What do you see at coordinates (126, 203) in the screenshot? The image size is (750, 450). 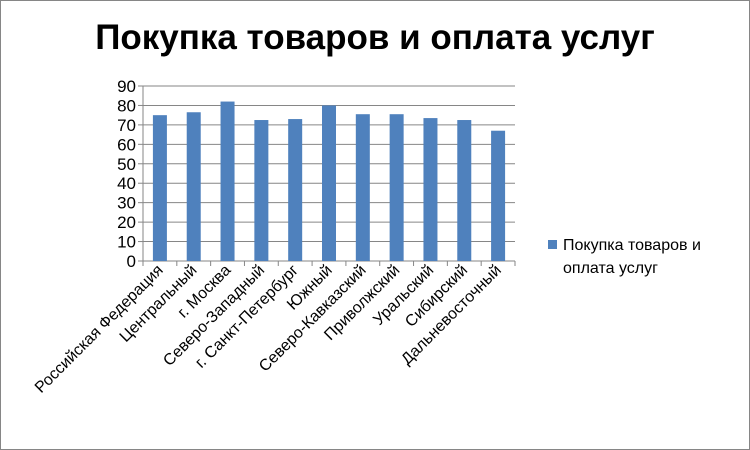 I see `y-tick-label: 30` at bounding box center [126, 203].